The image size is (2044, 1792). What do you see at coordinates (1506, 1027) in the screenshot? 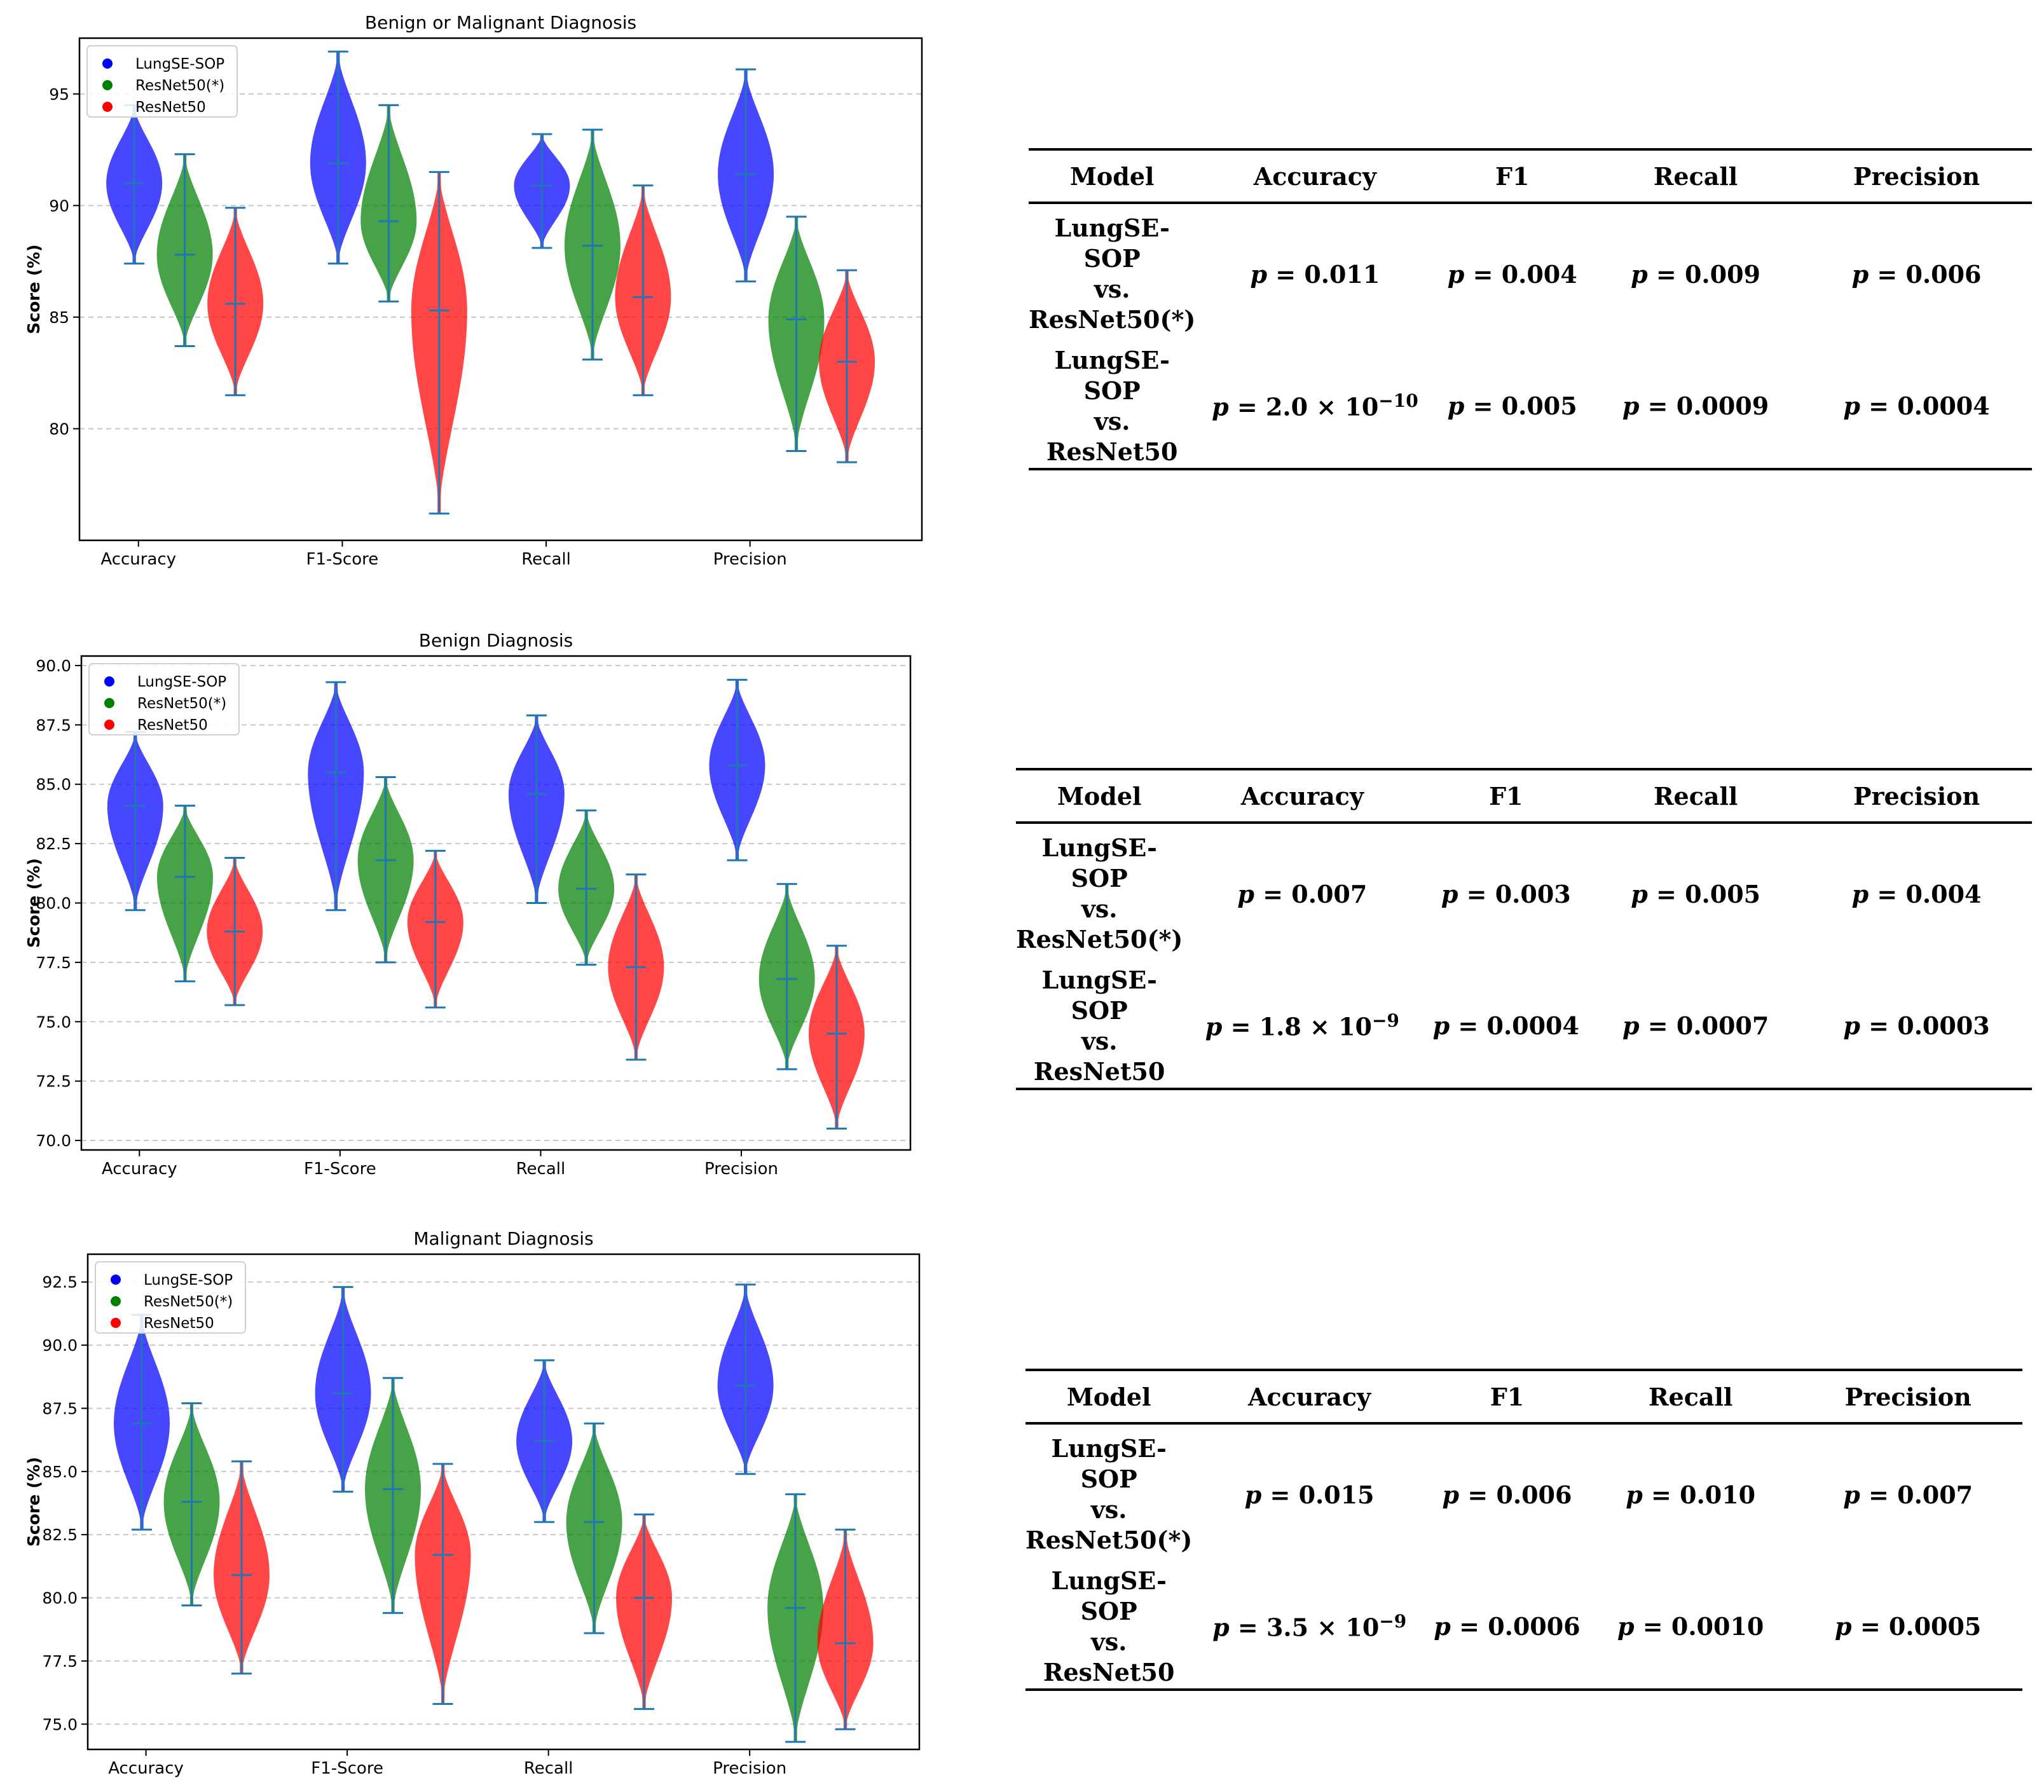
I see `p-value-f1: p = 0.0004` at bounding box center [1506, 1027].